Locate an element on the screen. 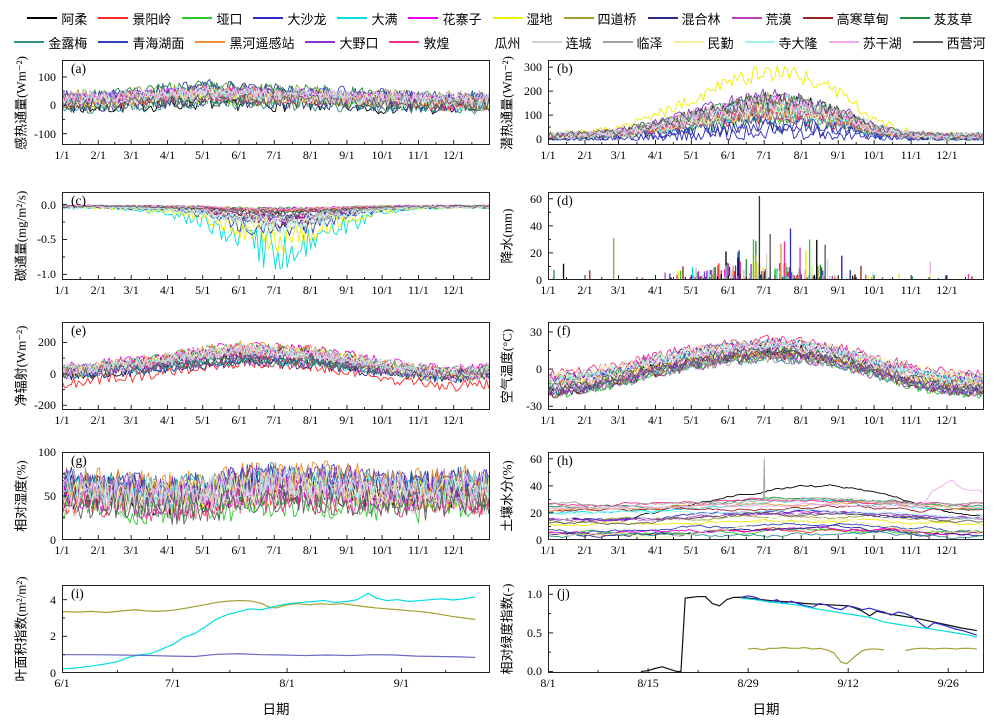 Image resolution: width=1000 pixels, height=722 pixels. legend-label: 黑河遥感站 is located at coordinates (262, 43).